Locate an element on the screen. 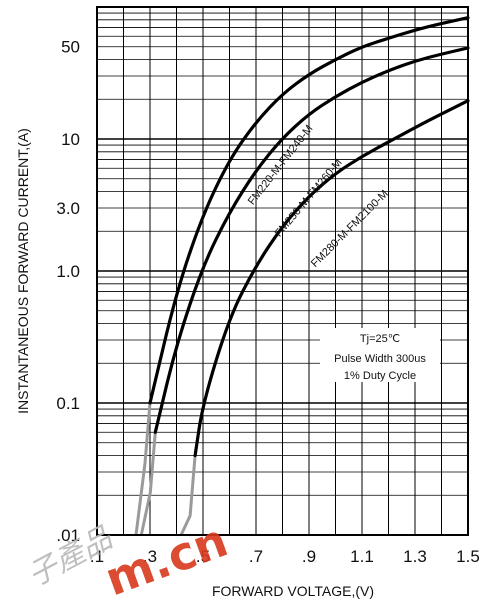 The height and width of the screenshot is (606, 495). series-1-tail is located at coordinates (143, 469).